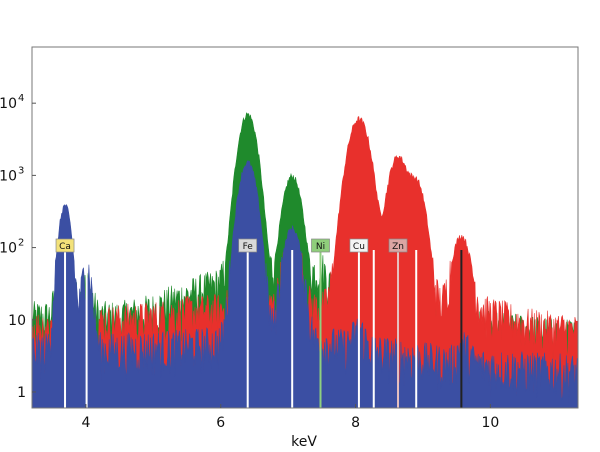 The height and width of the screenshot is (452, 600). I want to click on y-tick-exponent: 2, so click(21, 243).